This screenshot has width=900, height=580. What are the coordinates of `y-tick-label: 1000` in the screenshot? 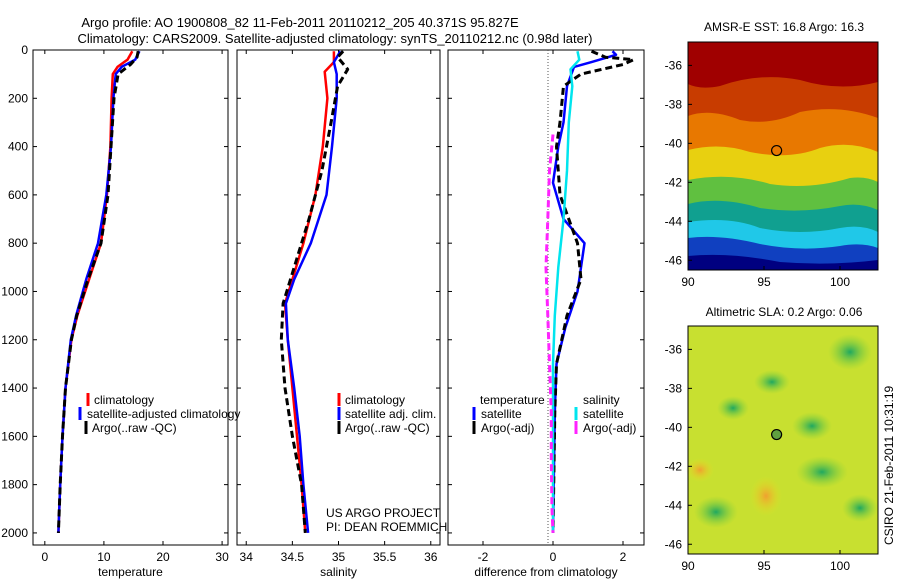 It's located at (14, 291).